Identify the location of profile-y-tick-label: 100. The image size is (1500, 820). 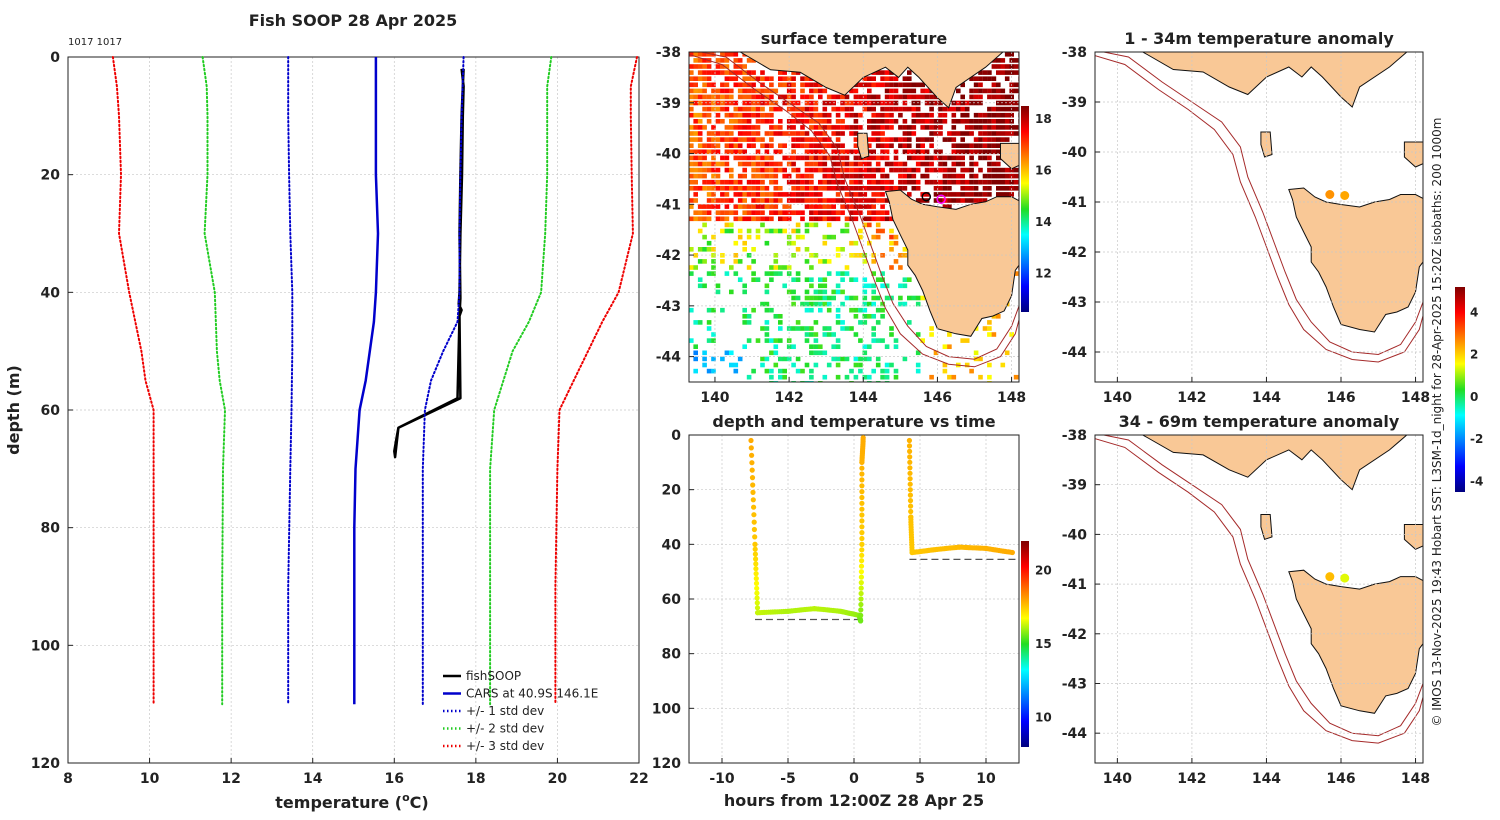
(45, 646).